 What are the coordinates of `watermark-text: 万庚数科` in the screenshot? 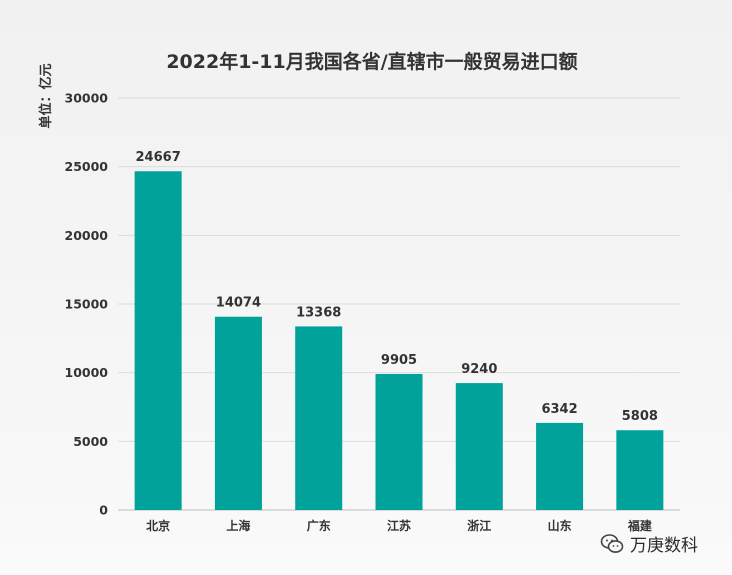 It's located at (664, 546).